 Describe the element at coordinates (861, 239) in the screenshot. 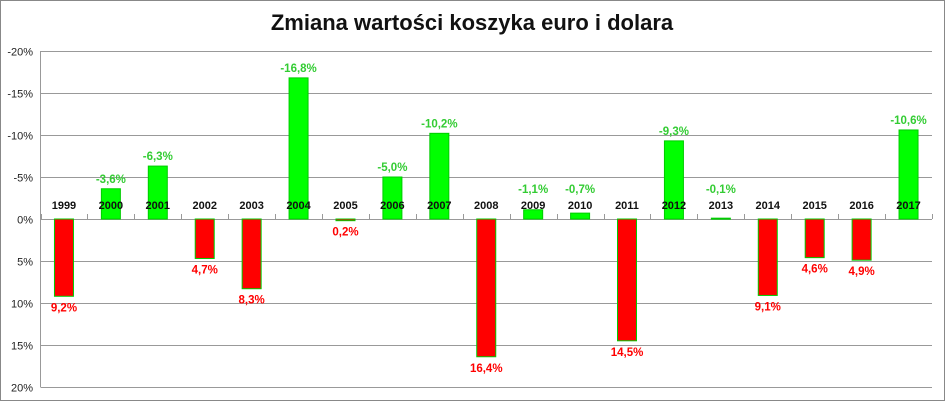

I see `bar-2016` at that location.